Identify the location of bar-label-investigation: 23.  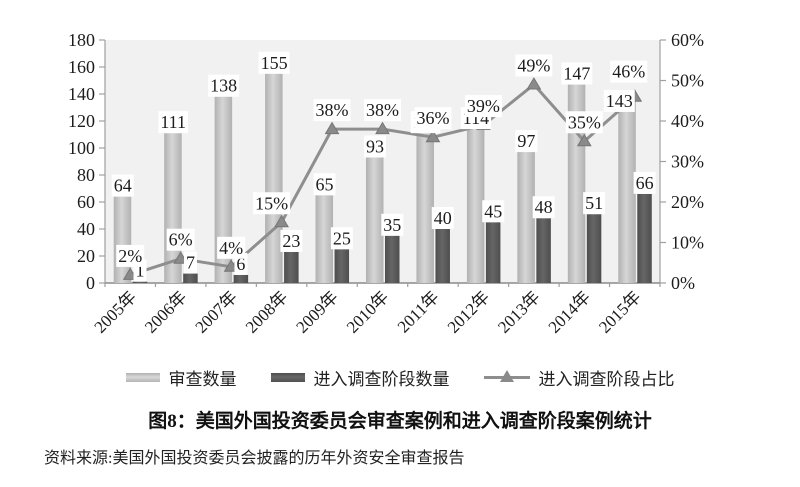
(291, 241).